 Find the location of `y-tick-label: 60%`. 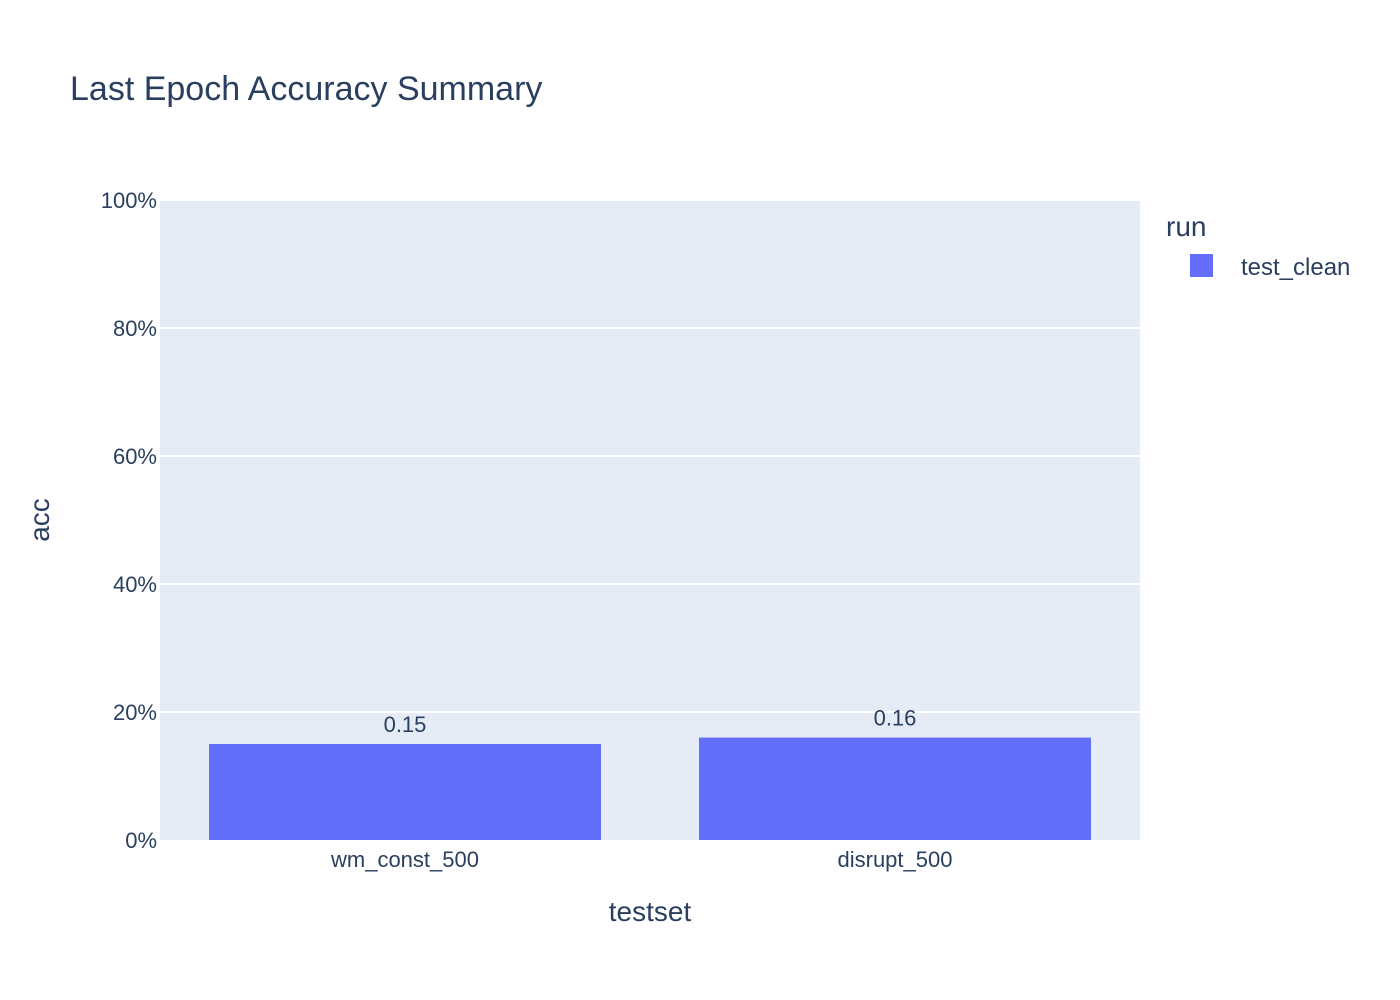

y-tick-label: 60% is located at coordinates (135, 456).